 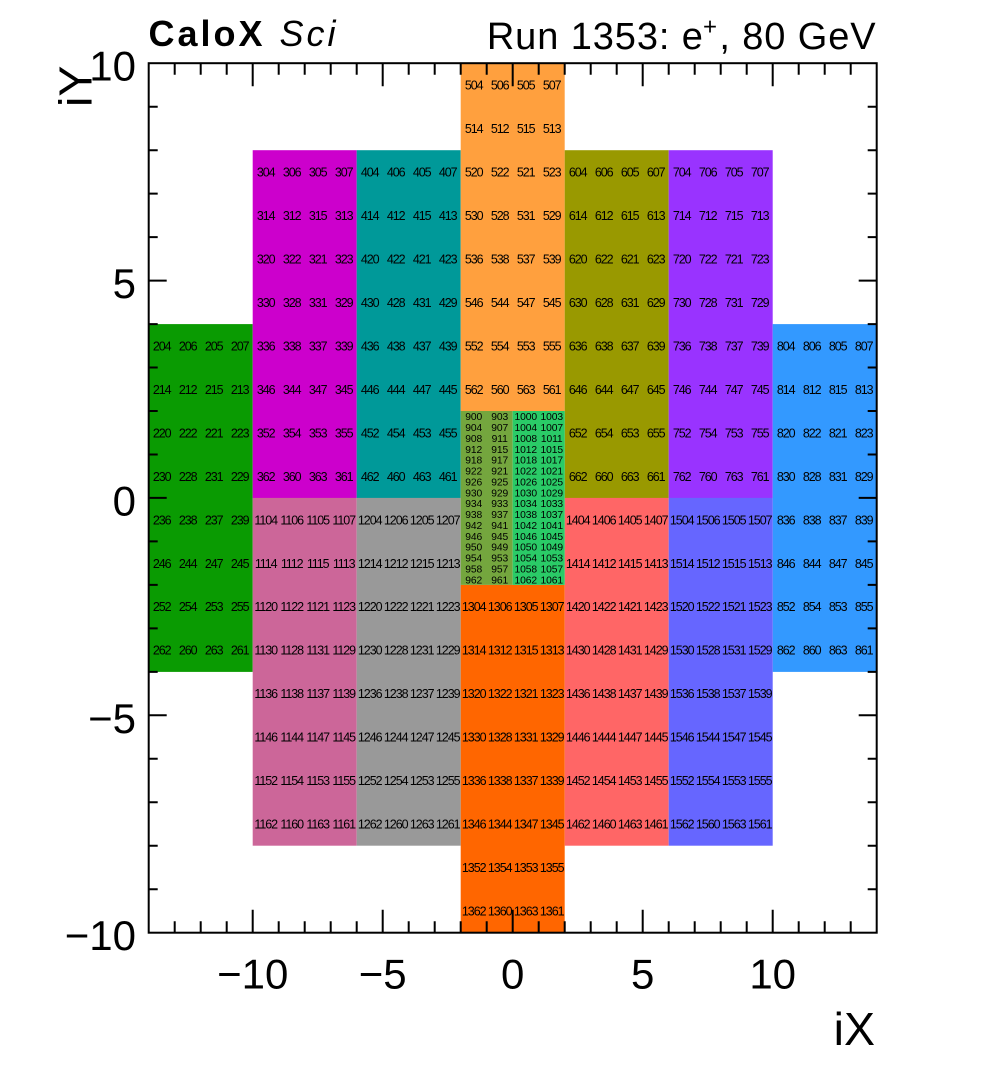 I want to click on svg-text: 438, so click(x=396, y=346).